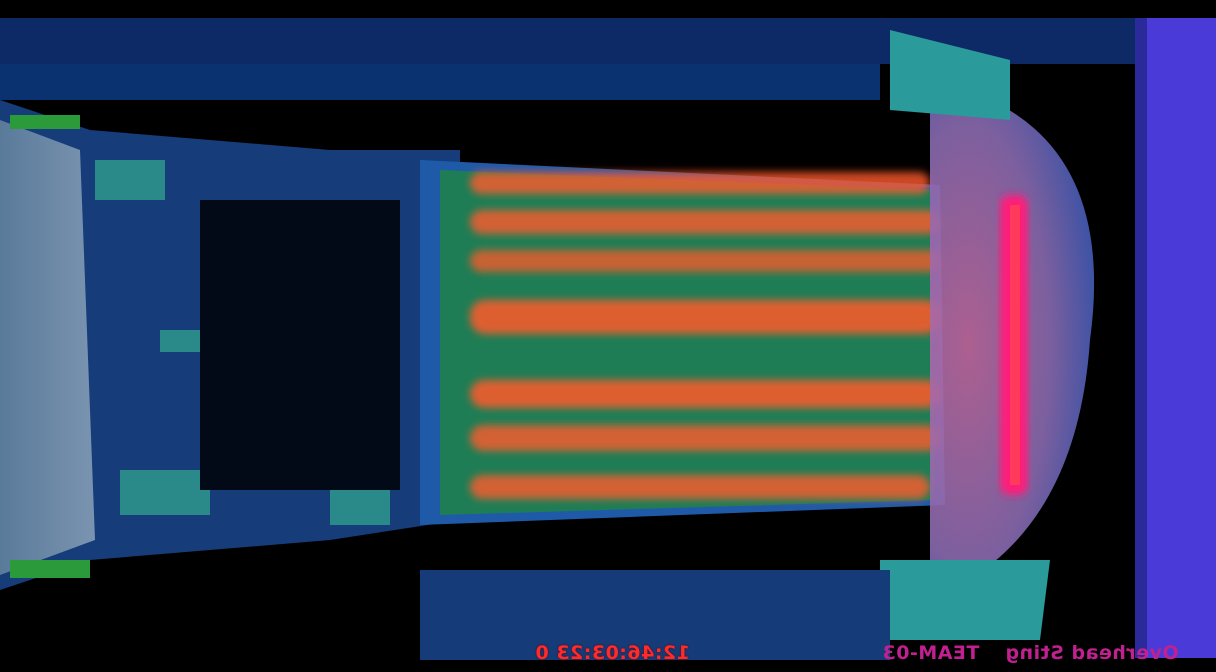 This screenshot has width=1216, height=672. What do you see at coordinates (300, 345) in the screenshot?
I see `dark-core` at bounding box center [300, 345].